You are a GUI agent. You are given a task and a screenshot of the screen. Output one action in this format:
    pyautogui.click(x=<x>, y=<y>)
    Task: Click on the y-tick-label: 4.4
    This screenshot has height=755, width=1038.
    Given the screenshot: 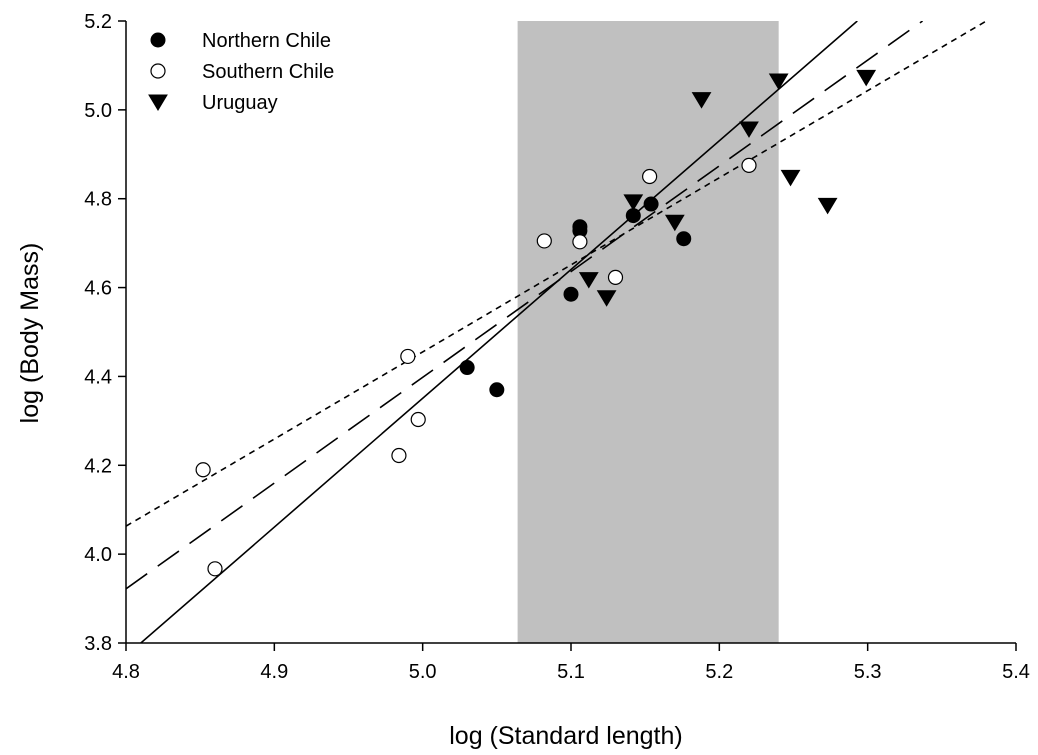 What is the action you would take?
    pyautogui.click(x=98, y=377)
    